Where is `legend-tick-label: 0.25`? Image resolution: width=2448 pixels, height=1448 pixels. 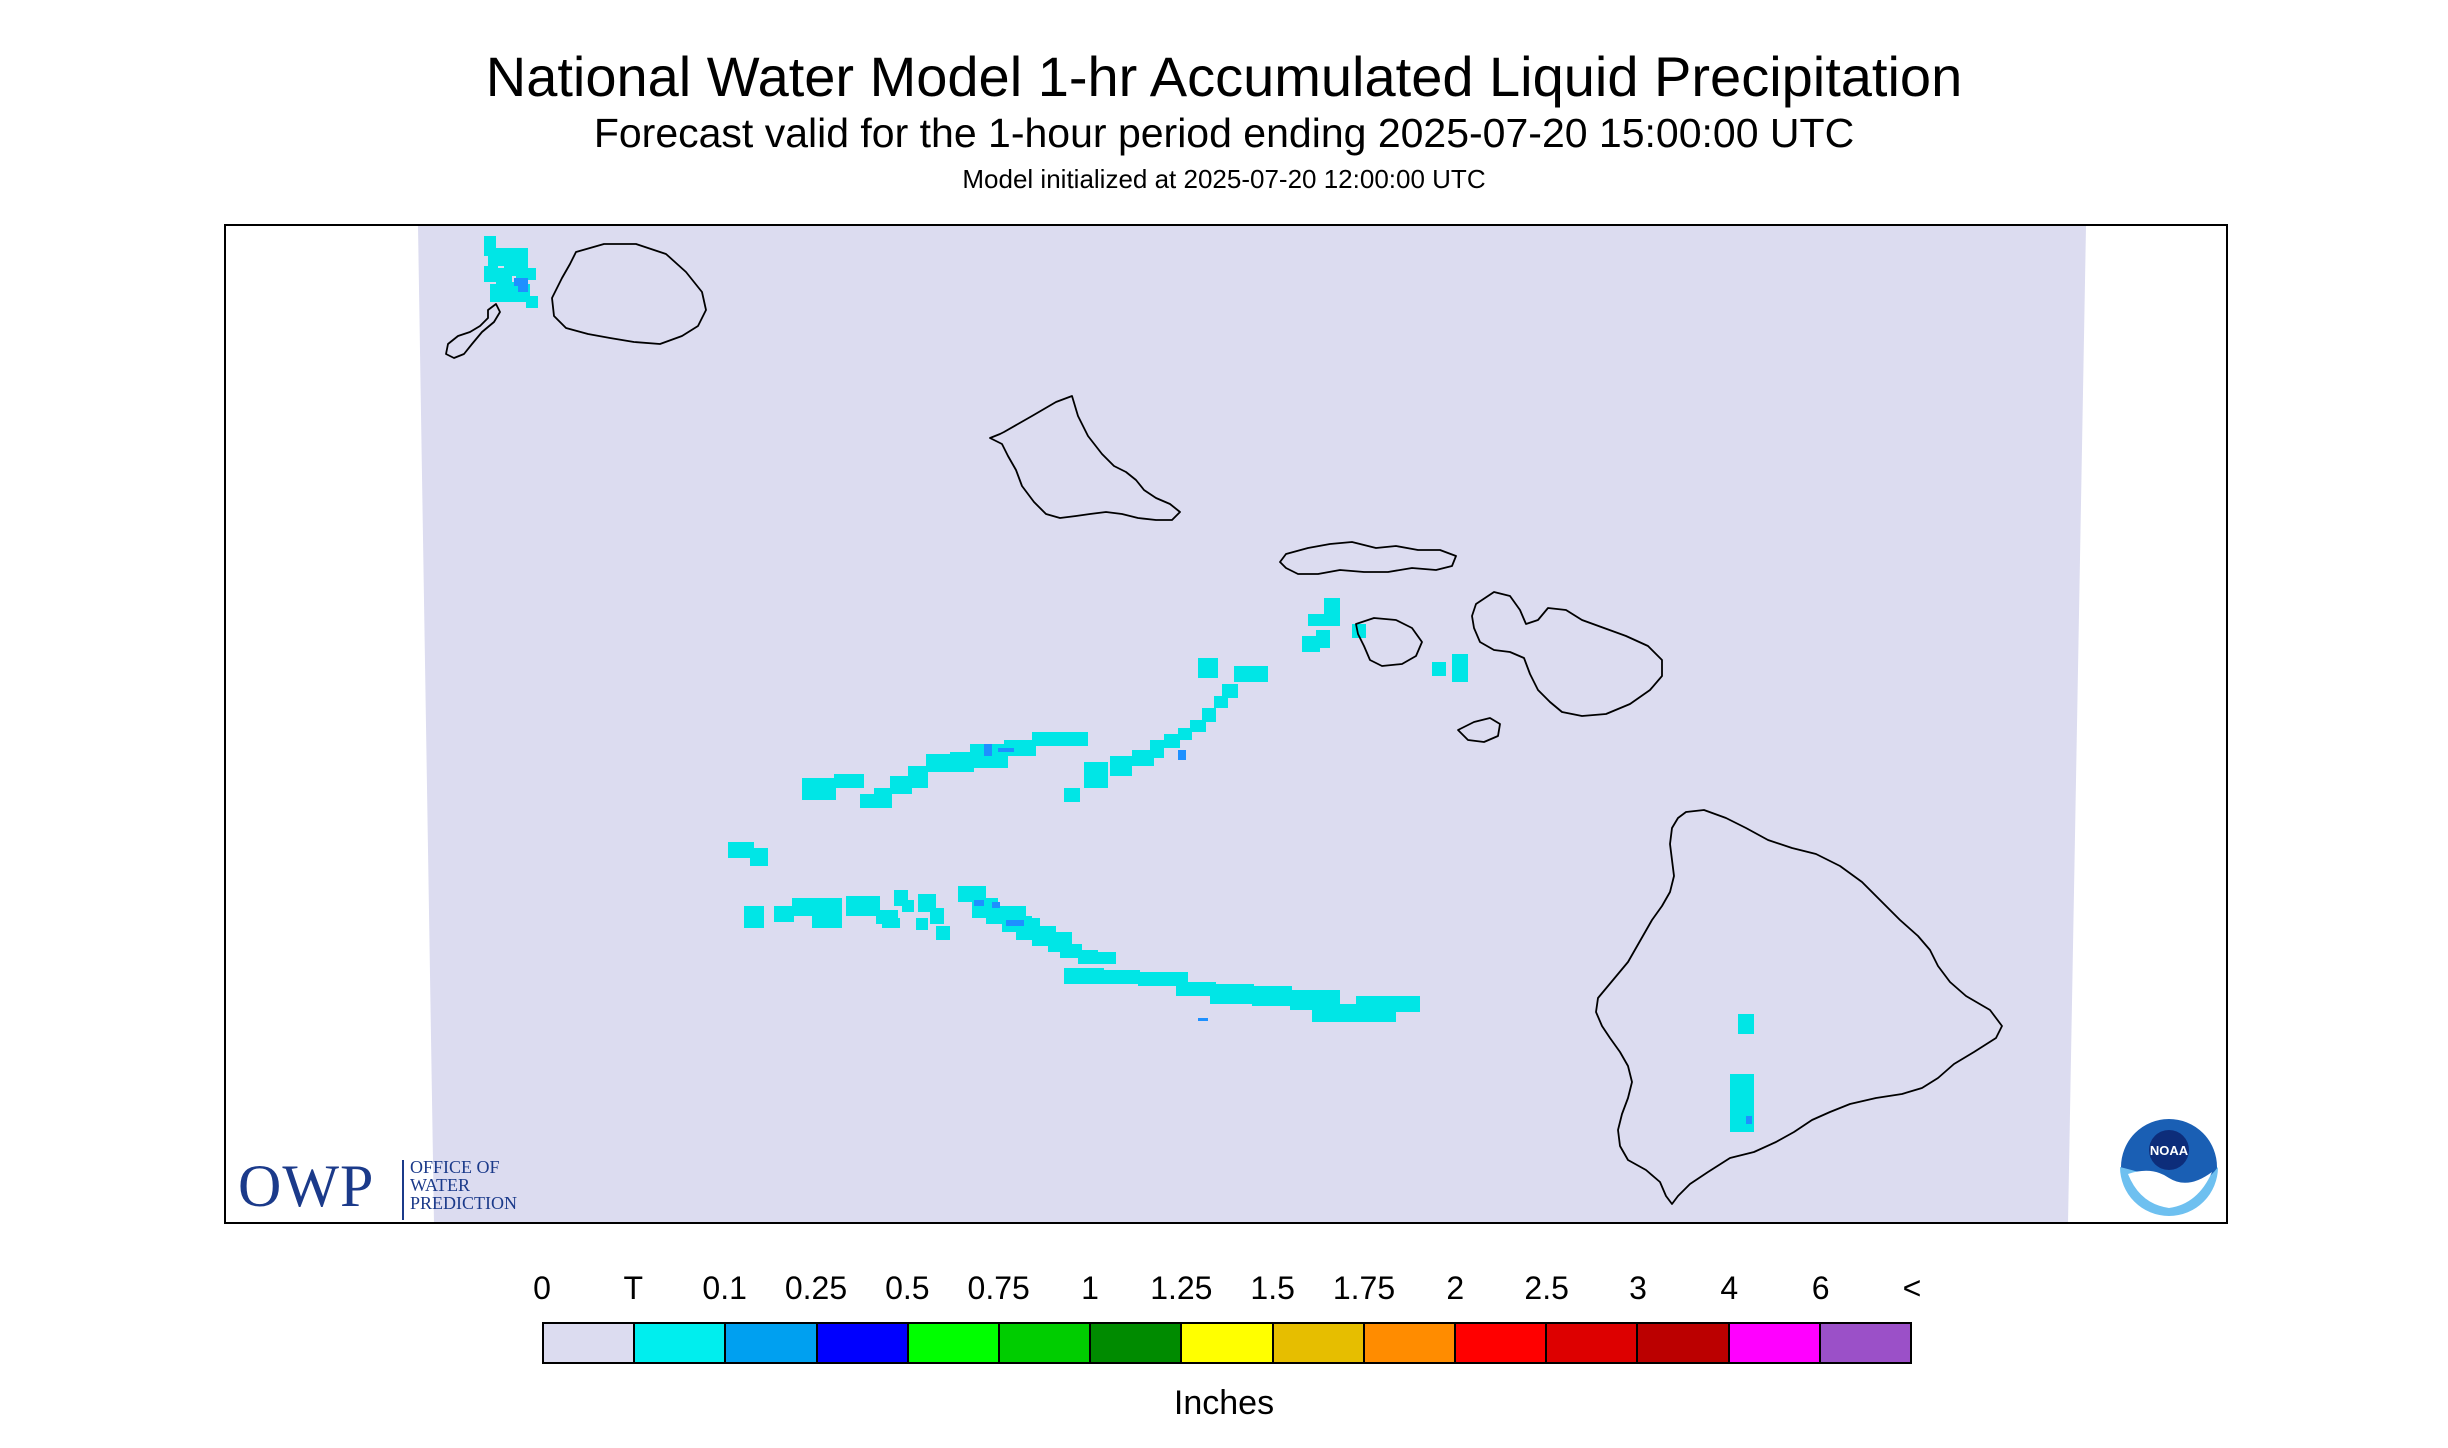
legend-tick-label: 0.25 is located at coordinates (816, 1288).